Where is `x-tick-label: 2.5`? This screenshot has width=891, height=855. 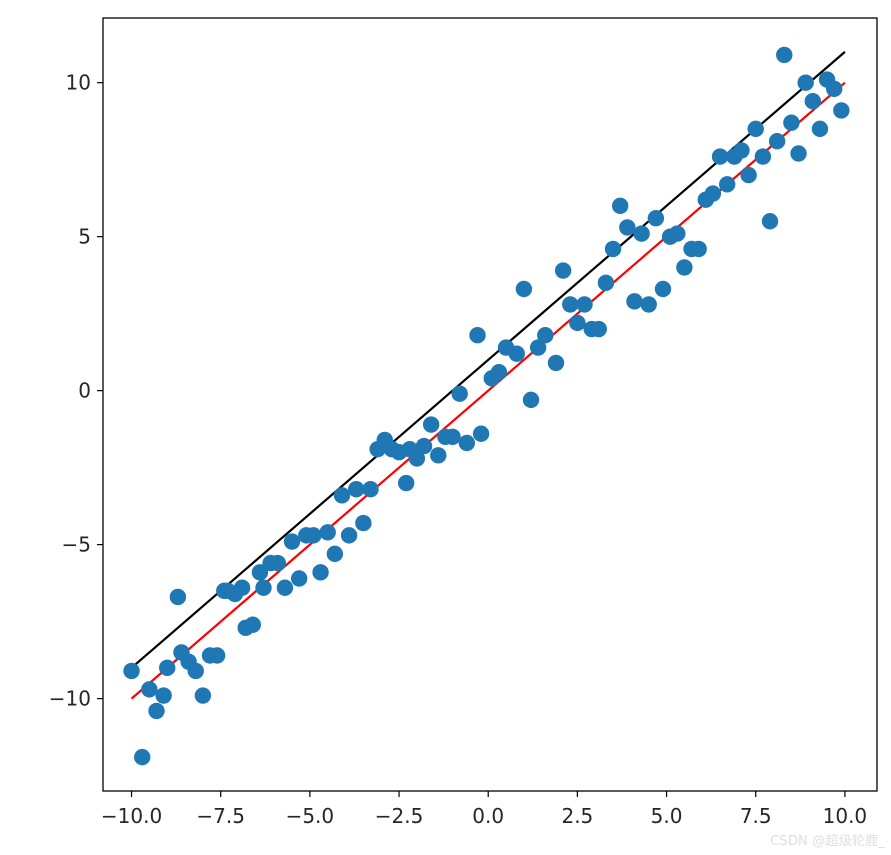 x-tick-label: 2.5 is located at coordinates (577, 816).